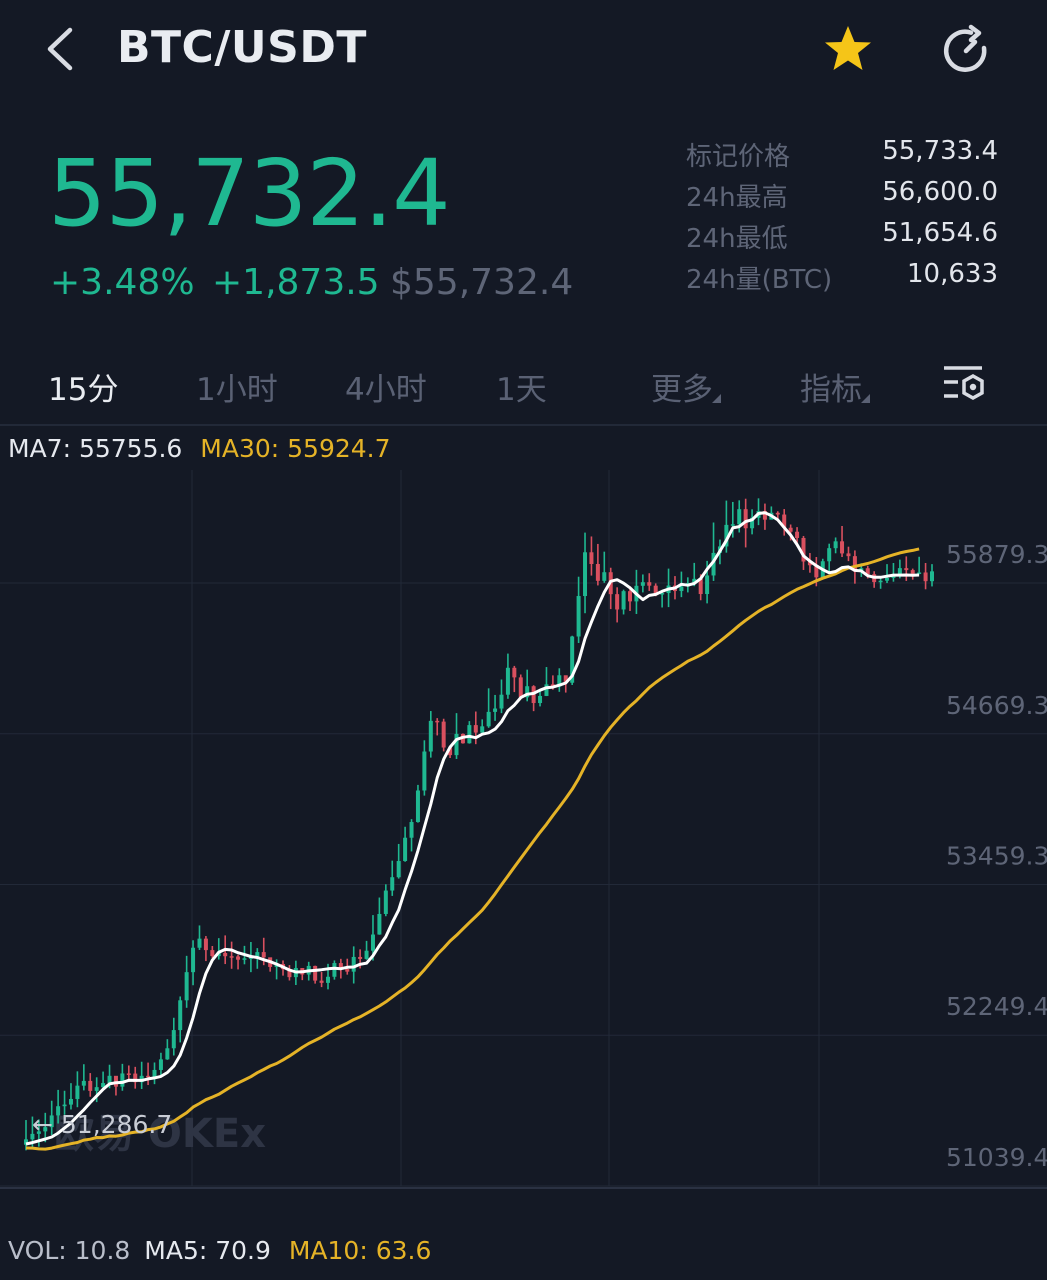  I want to click on stat-label: 标记价格, so click(738, 157).